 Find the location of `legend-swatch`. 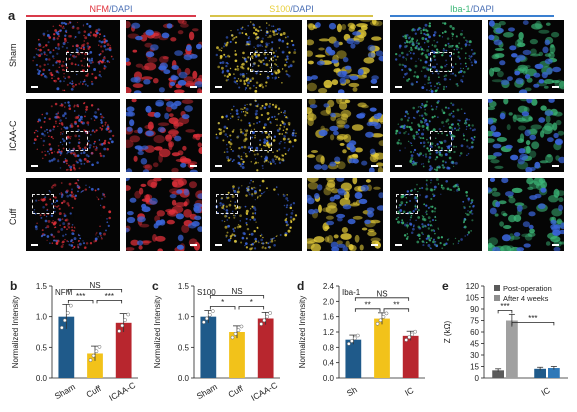

legend-swatch is located at coordinates (497, 298).